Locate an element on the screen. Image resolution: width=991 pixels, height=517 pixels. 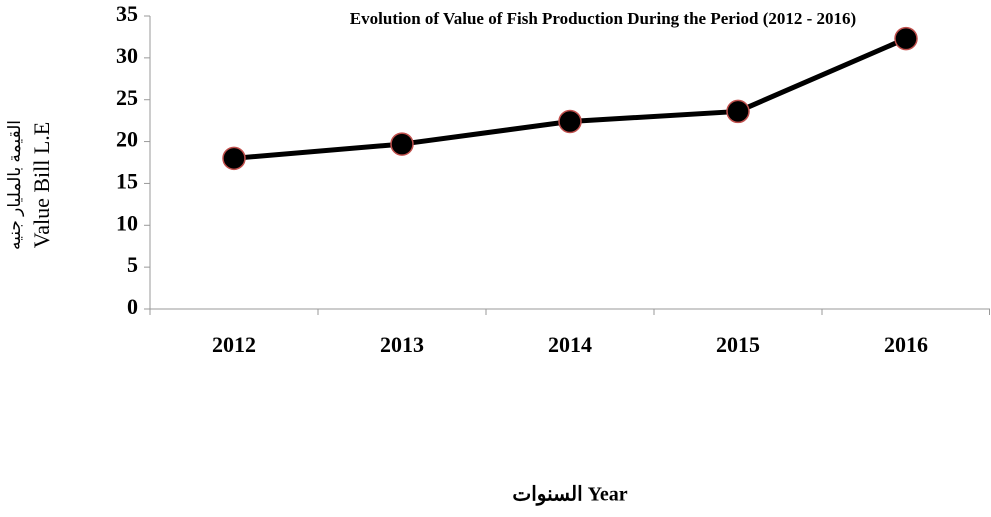
y-tick-label: 0 is located at coordinates (132, 306).